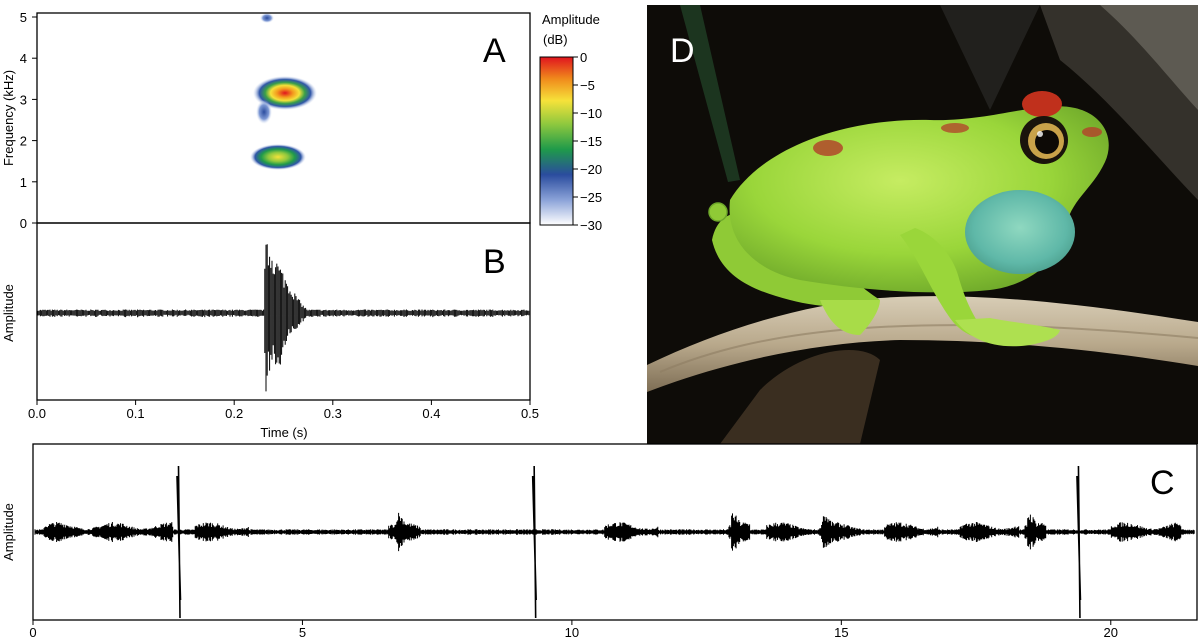 Image resolution: width=1200 pixels, height=640 pixels. What do you see at coordinates (718, 212) in the screenshot?
I see `frog-tympanum` at bounding box center [718, 212].